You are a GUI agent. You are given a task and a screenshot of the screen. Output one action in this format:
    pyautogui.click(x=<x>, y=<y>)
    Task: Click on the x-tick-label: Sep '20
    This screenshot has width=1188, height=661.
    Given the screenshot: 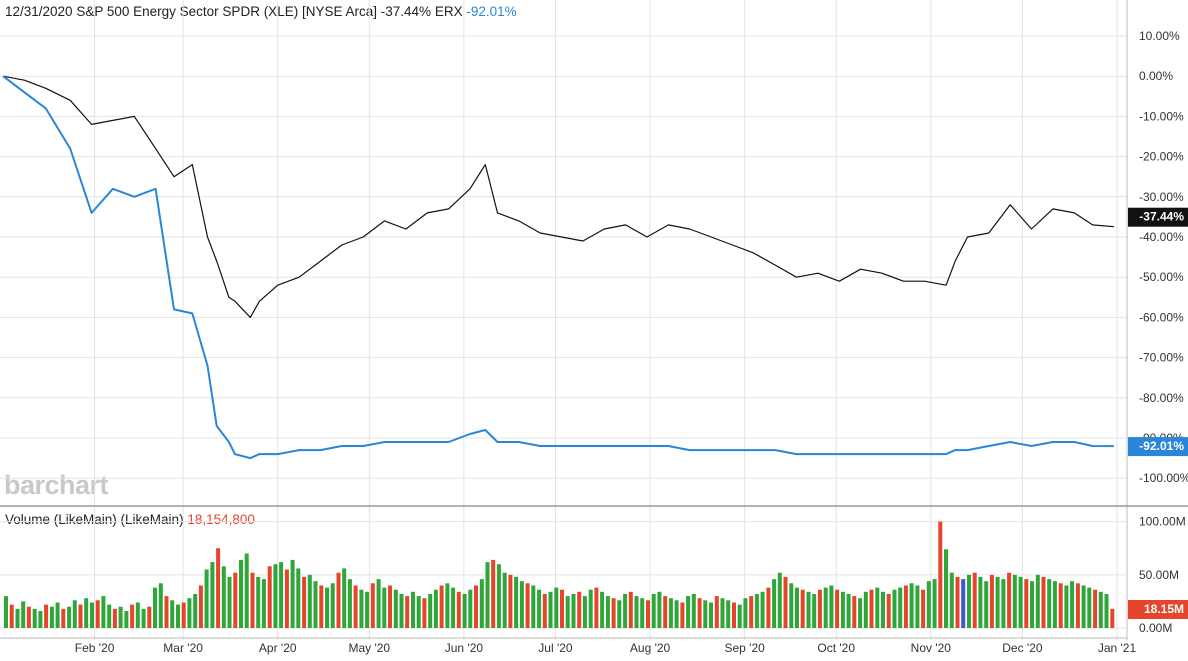 What is the action you would take?
    pyautogui.click(x=745, y=648)
    